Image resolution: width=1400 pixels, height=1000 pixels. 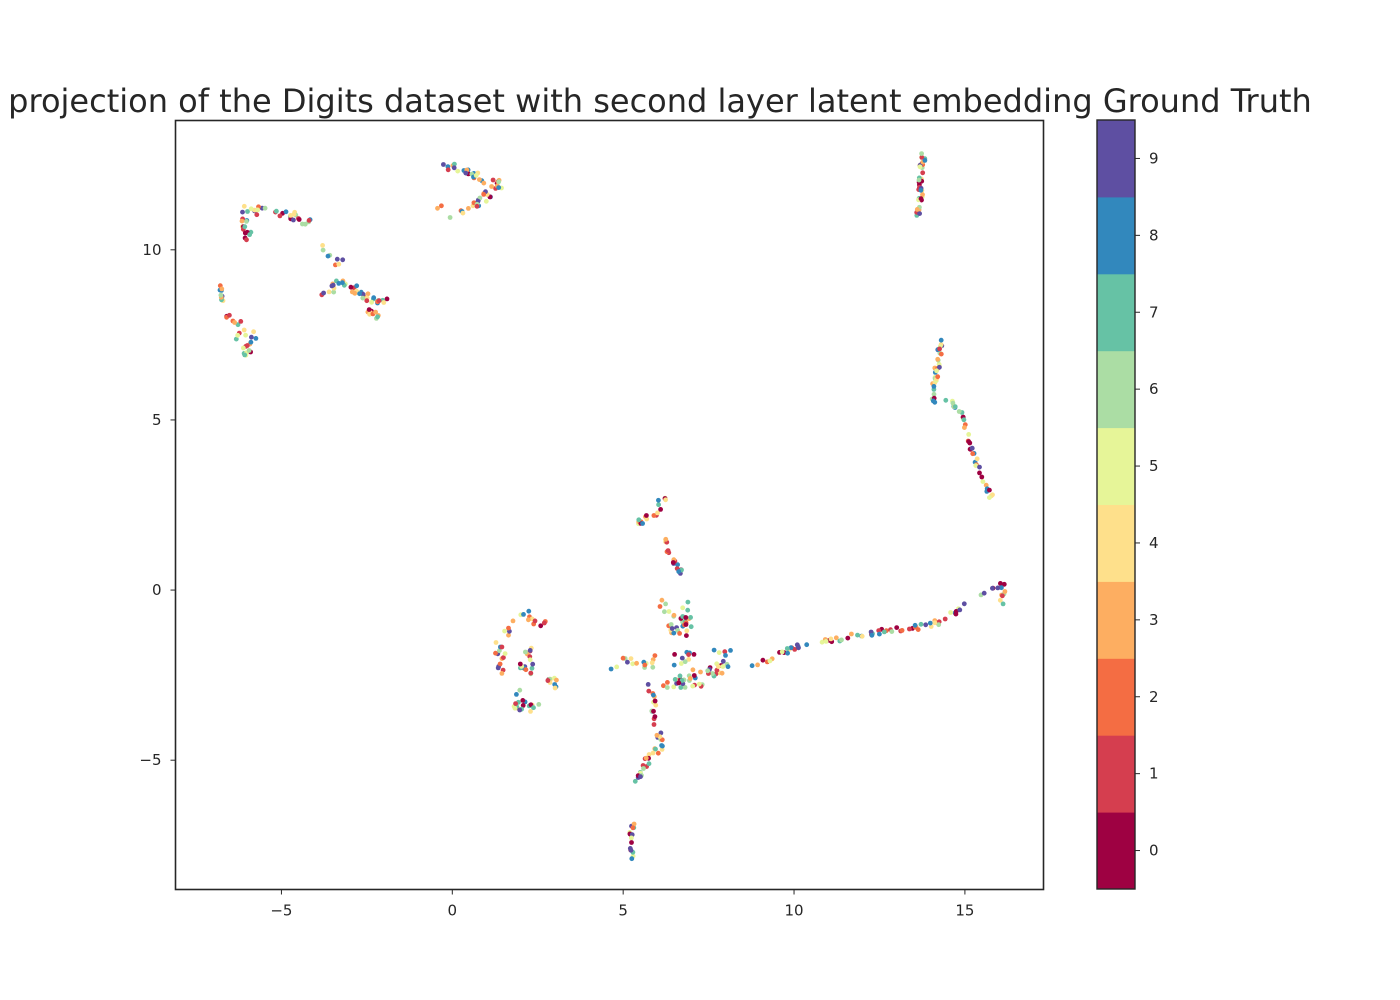 What do you see at coordinates (1154, 620) in the screenshot?
I see `colorbar-tick-label: 3` at bounding box center [1154, 620].